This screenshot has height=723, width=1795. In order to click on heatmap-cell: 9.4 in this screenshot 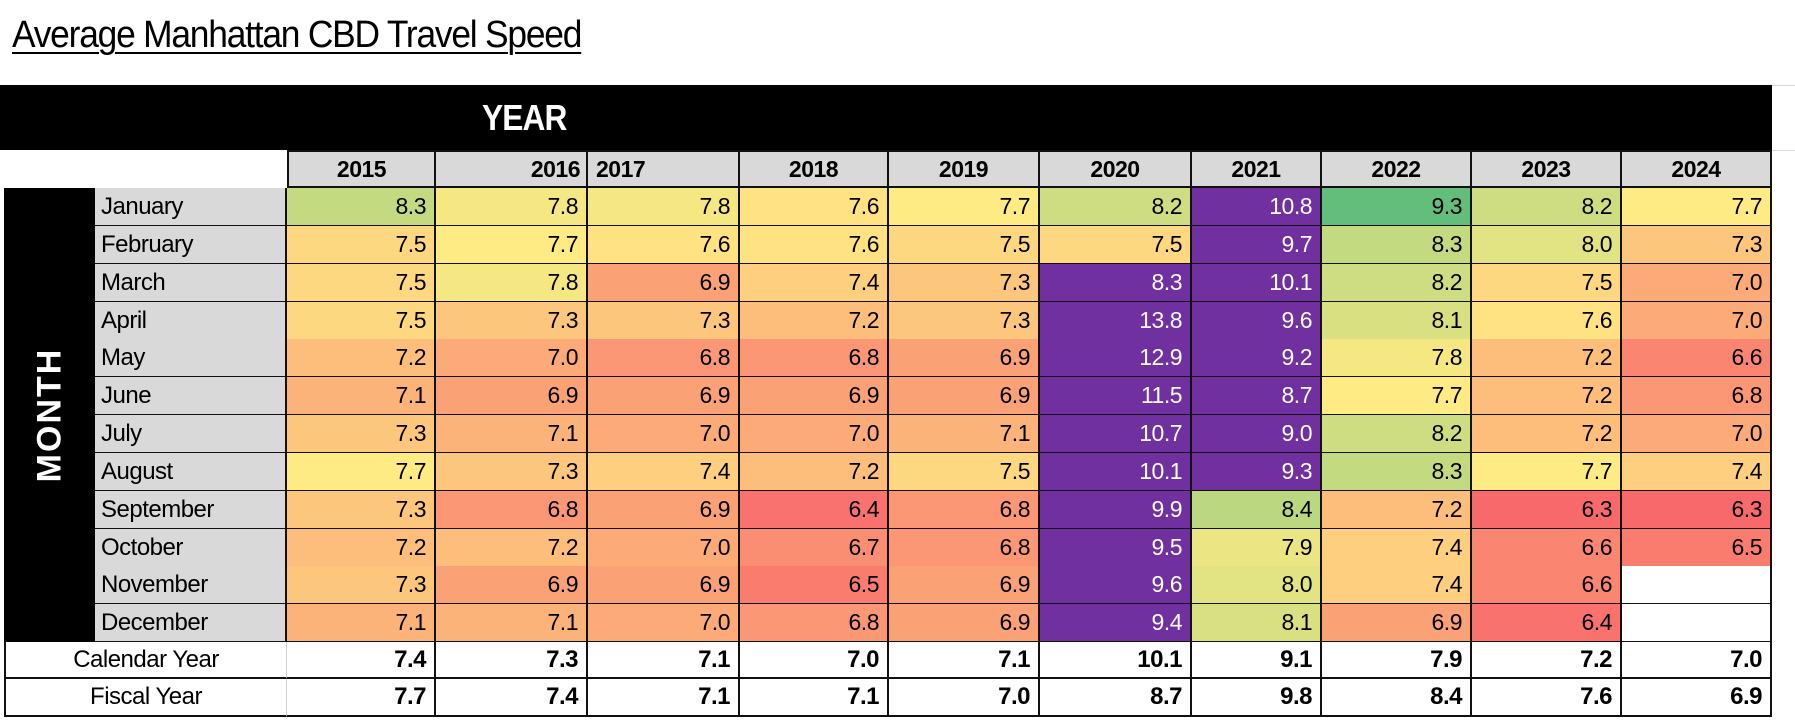, I will do `click(1116, 623)`.